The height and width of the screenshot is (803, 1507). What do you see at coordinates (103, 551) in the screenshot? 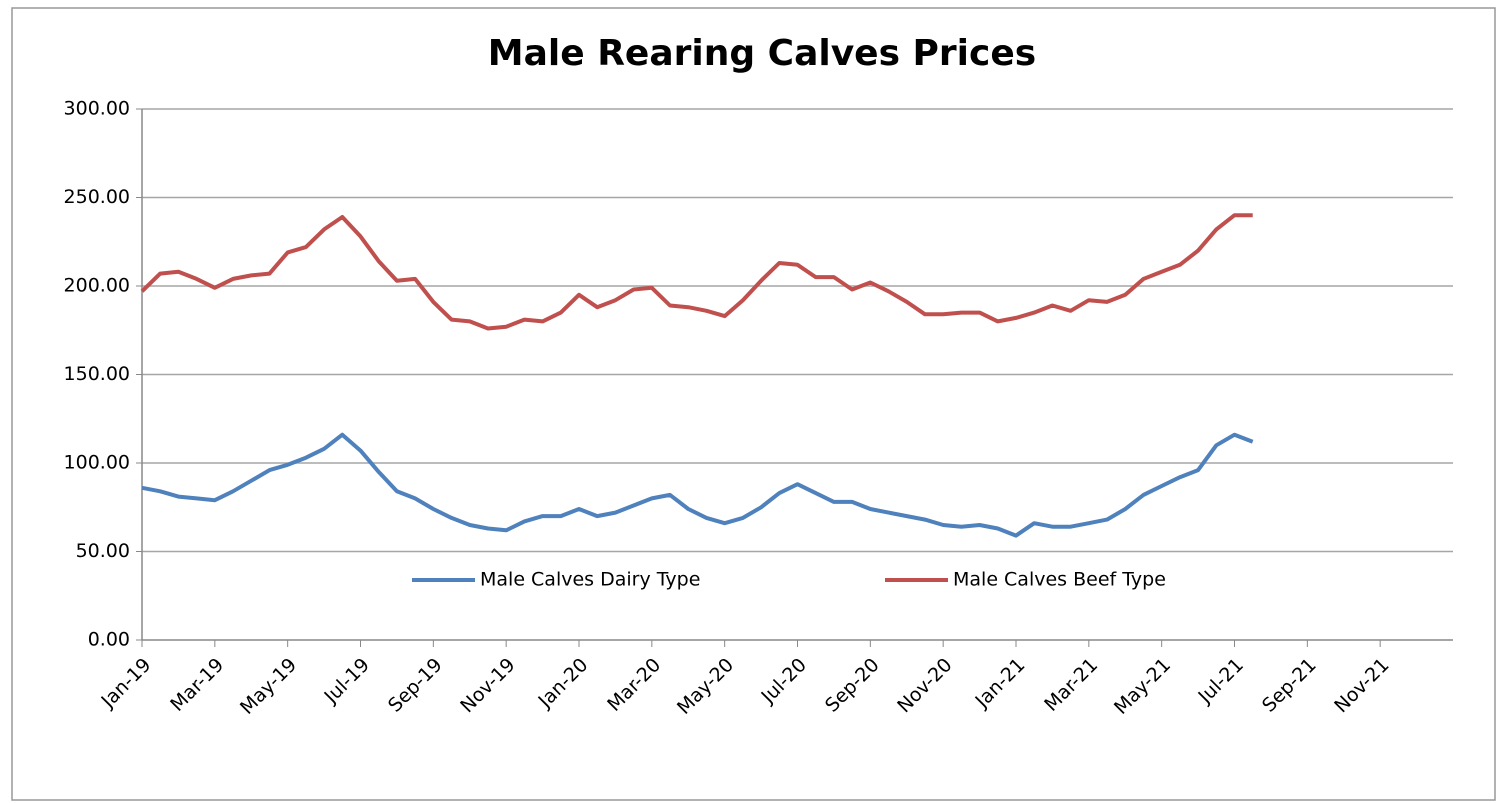
I see `y-tick-label: 50.00` at bounding box center [103, 551].